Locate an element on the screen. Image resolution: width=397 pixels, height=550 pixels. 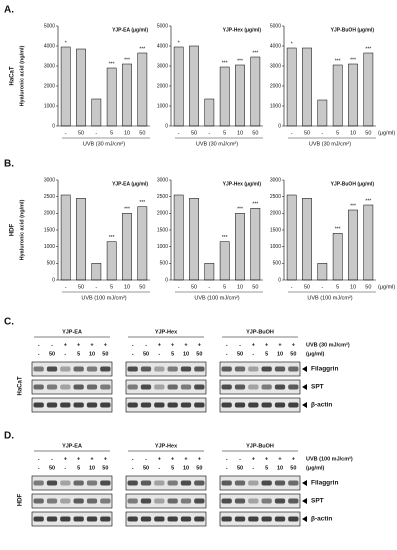
significance: * is located at coordinates (292, 44).